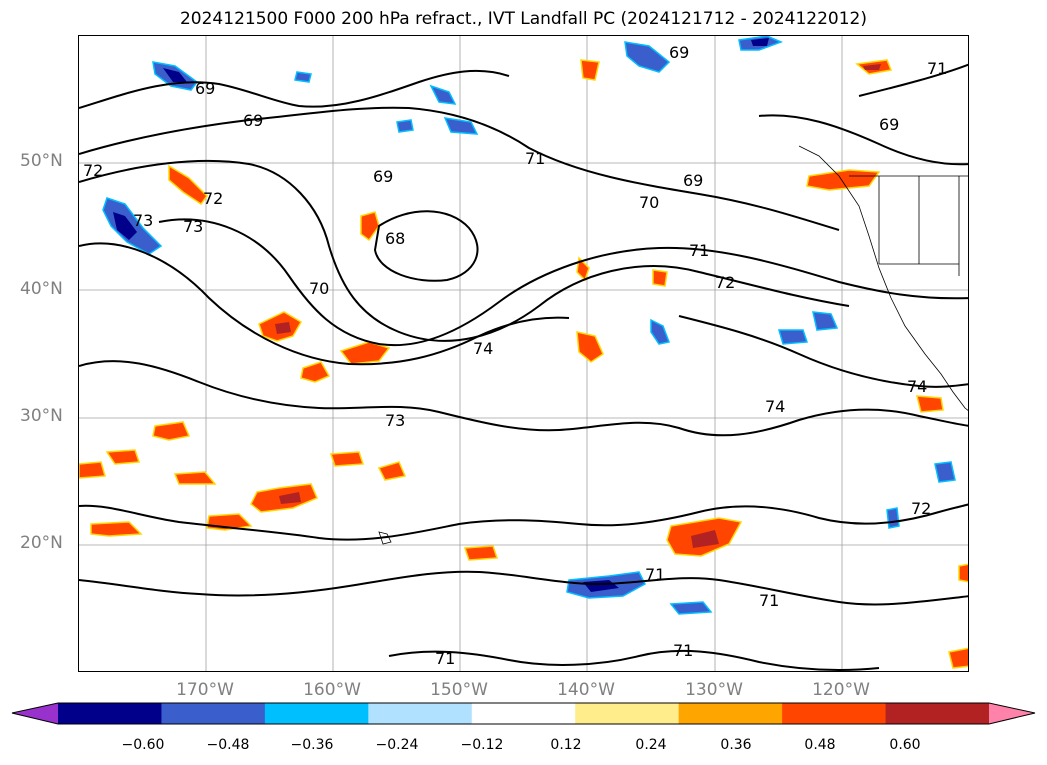 The image size is (1047, 765). Describe the element at coordinates (736, 745) in the screenshot. I see `colorbar-tick-label: 0.36` at that location.